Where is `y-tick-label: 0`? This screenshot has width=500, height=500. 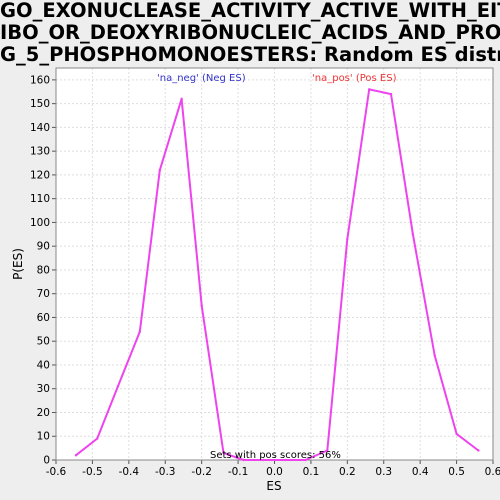
y-tick-label: 0 is located at coordinates (46, 461).